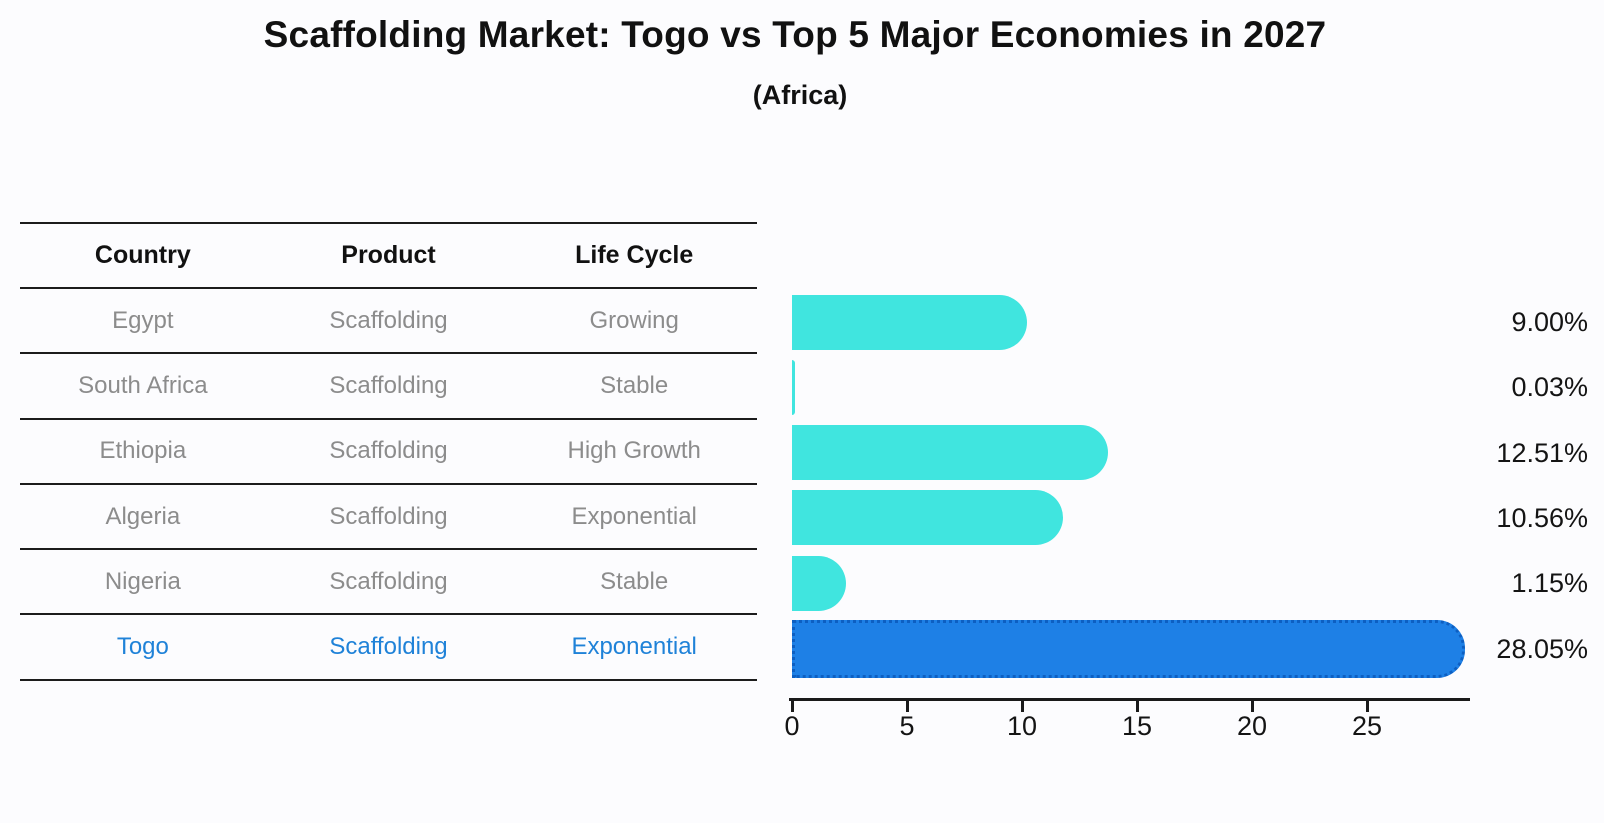  What do you see at coordinates (143, 451) in the screenshot?
I see `cell-country: Ethiopia` at bounding box center [143, 451].